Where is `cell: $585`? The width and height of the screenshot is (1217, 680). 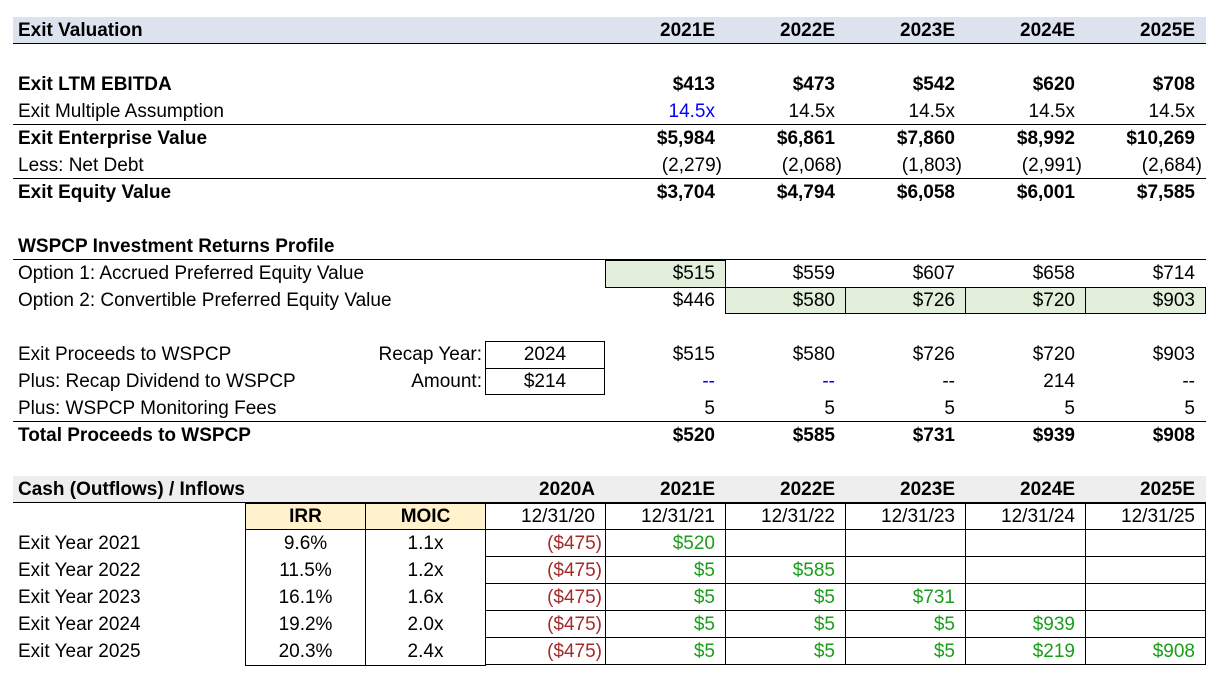
cell: $585 is located at coordinates (813, 435).